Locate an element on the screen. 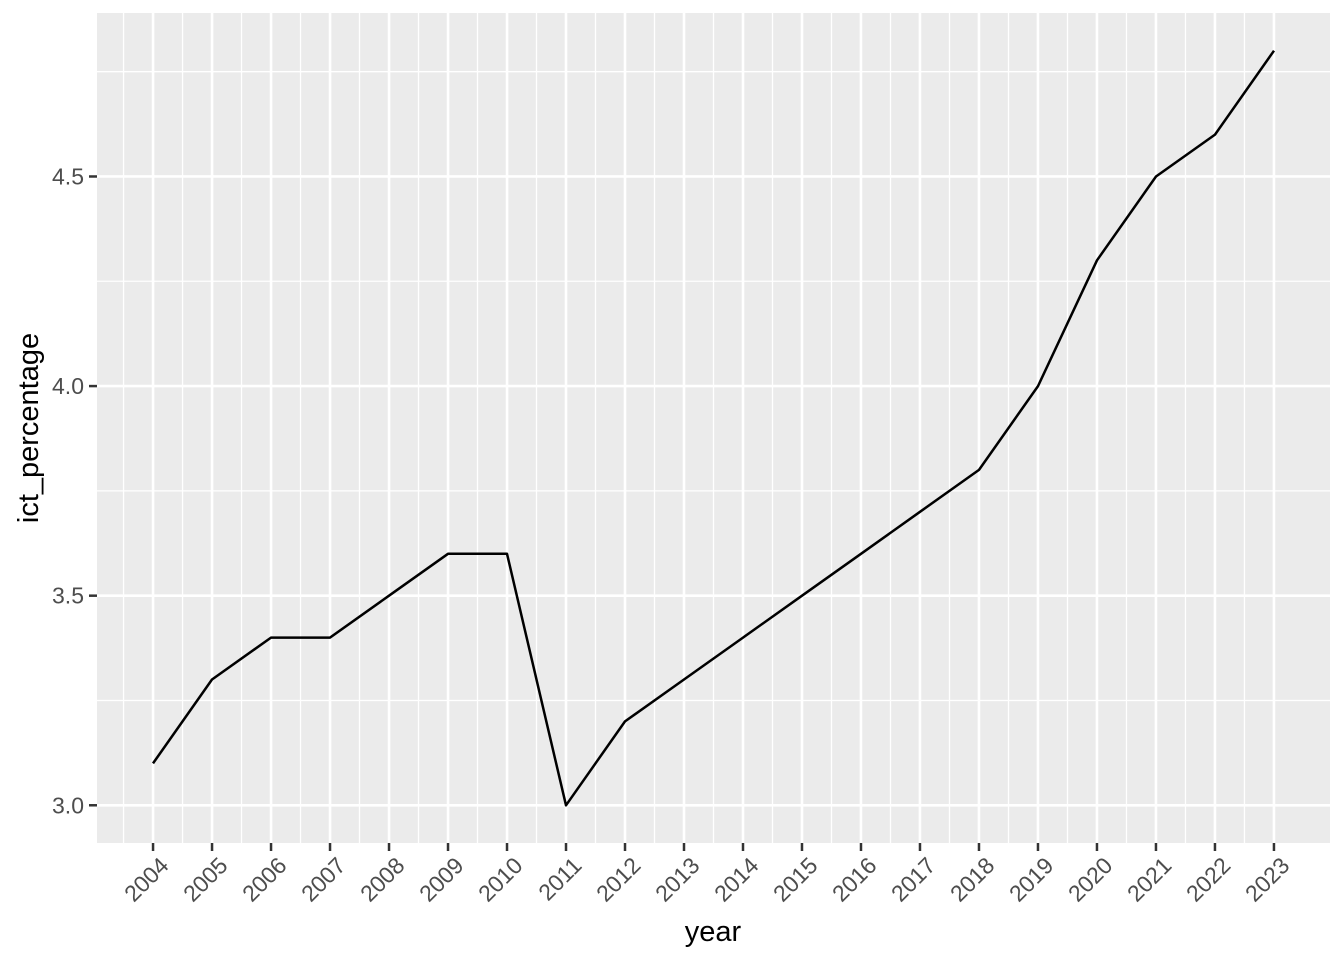 This screenshot has width=1344, height=960. x-tick-label: 2018 is located at coordinates (972, 879).